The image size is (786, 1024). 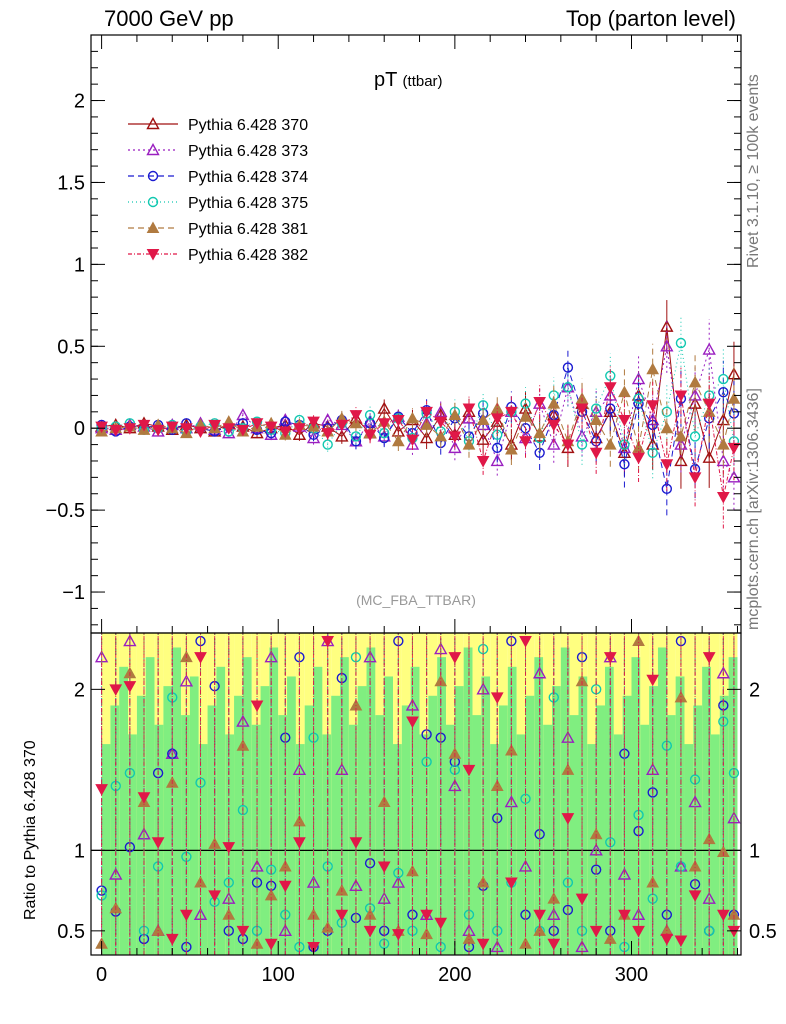 What do you see at coordinates (248, 203) in the screenshot?
I see `legend-label: Pythia 6.428 375` at bounding box center [248, 203].